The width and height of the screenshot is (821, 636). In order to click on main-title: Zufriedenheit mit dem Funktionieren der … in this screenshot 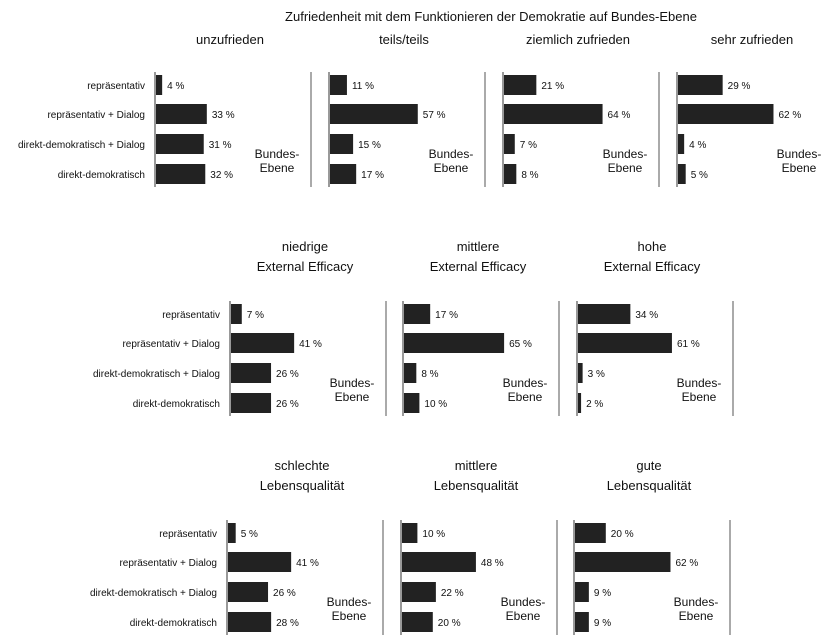, I will do `click(491, 16)`.